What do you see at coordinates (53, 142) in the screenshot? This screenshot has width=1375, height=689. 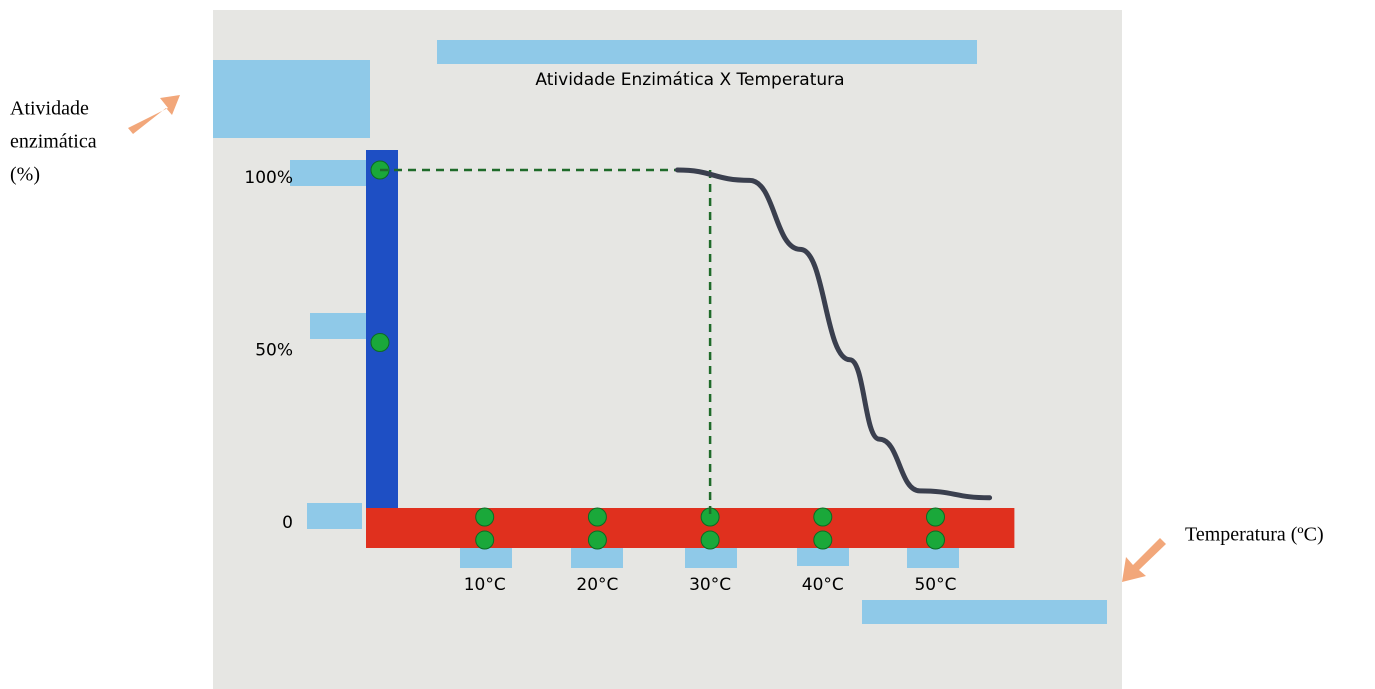 I see `y-axis-label: enzimática` at bounding box center [53, 142].